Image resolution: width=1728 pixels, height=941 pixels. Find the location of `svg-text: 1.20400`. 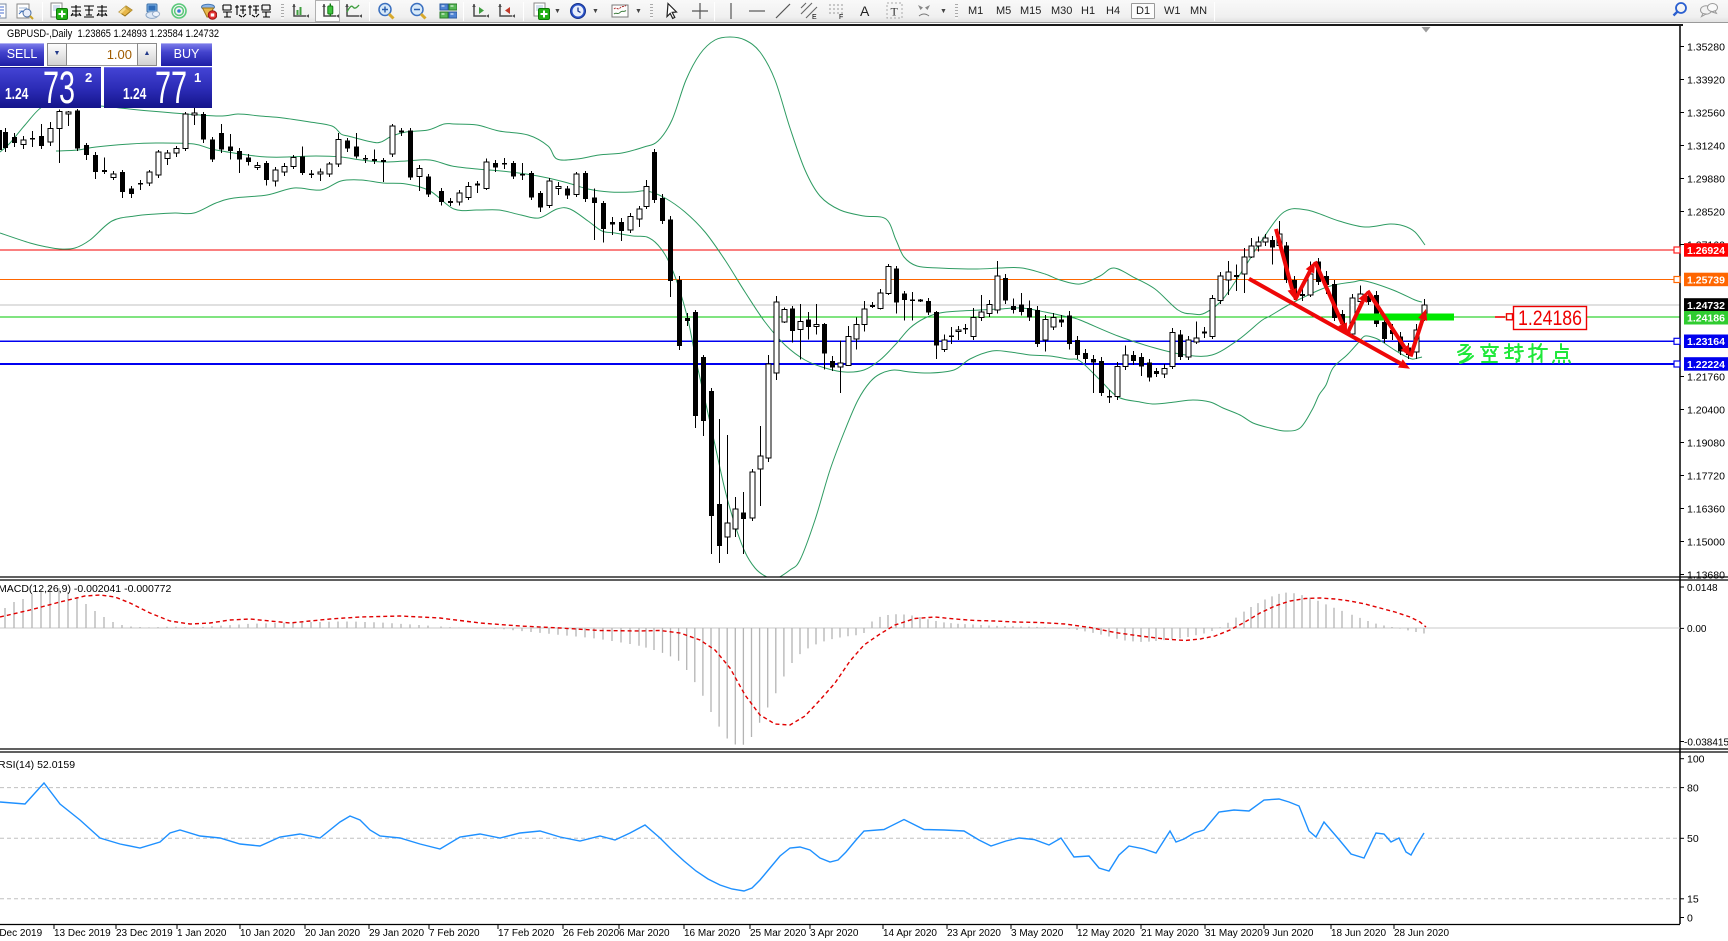

svg-text: 1.20400 is located at coordinates (1706, 410).